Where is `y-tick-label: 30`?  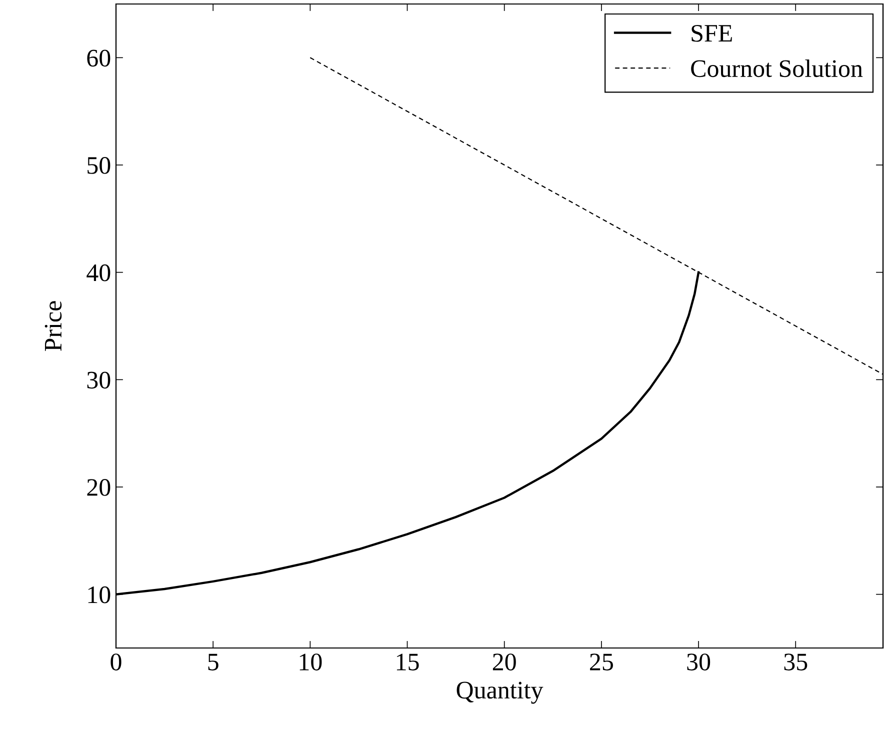 y-tick-label: 30 is located at coordinates (98, 380).